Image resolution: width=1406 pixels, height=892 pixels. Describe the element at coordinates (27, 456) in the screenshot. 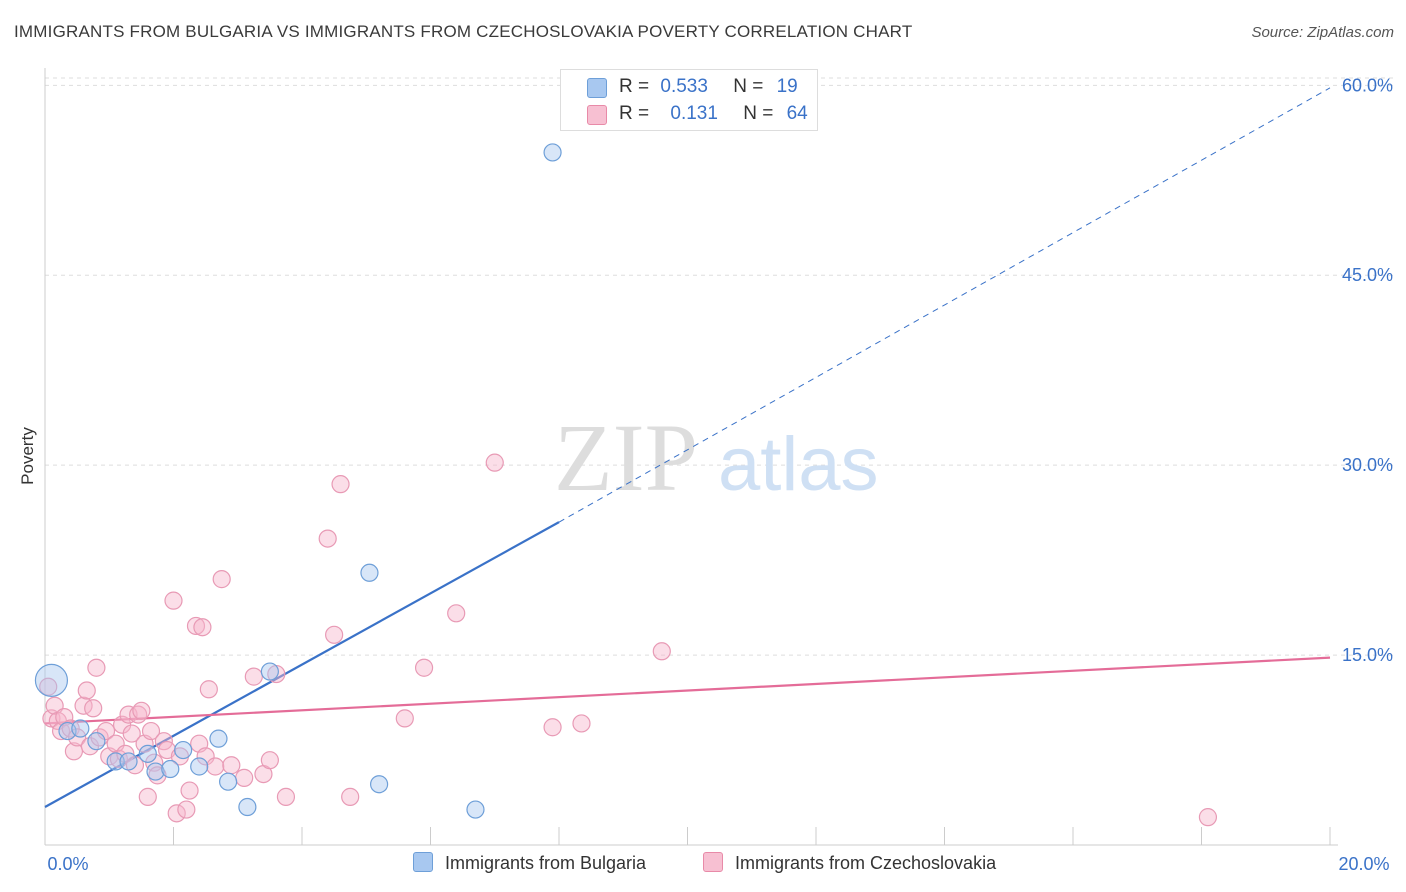

I see `y-axis-label: Poverty` at that location.